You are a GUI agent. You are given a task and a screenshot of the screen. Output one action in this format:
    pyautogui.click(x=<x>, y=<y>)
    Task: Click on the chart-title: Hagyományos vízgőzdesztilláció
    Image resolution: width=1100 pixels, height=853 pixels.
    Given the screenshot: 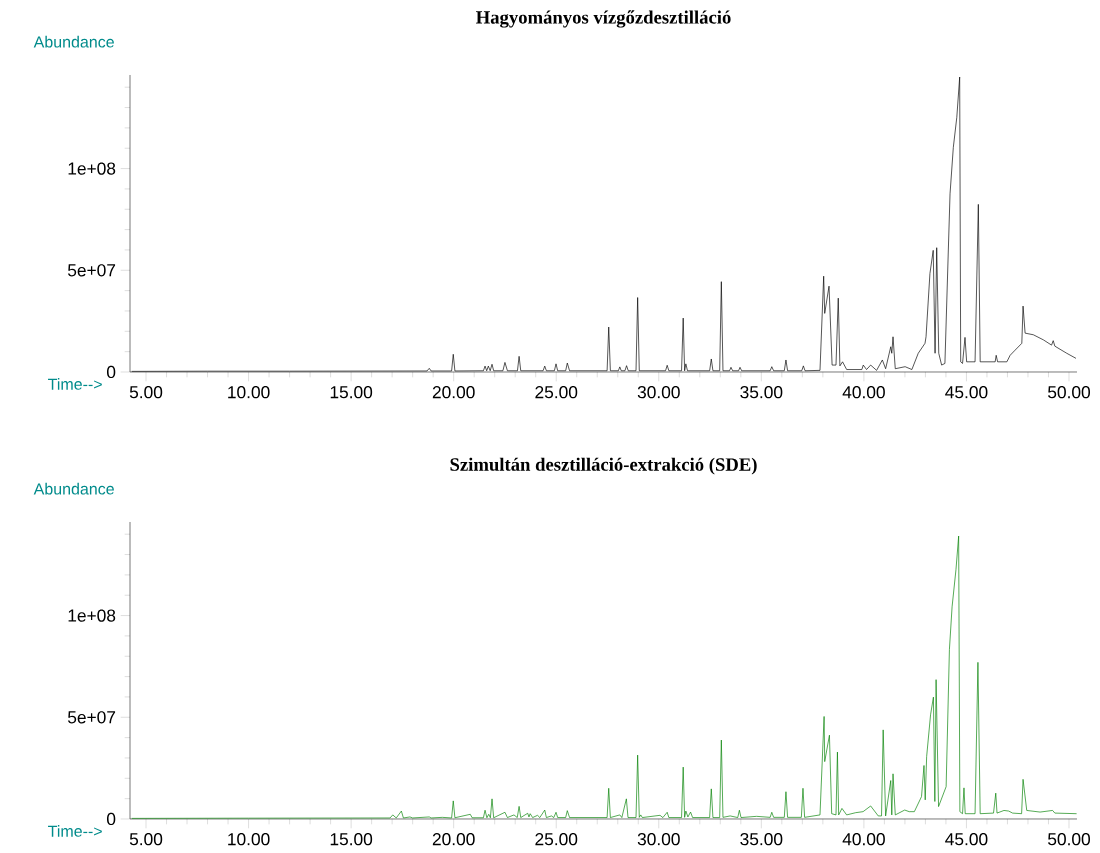 What is the action you would take?
    pyautogui.click(x=603, y=19)
    